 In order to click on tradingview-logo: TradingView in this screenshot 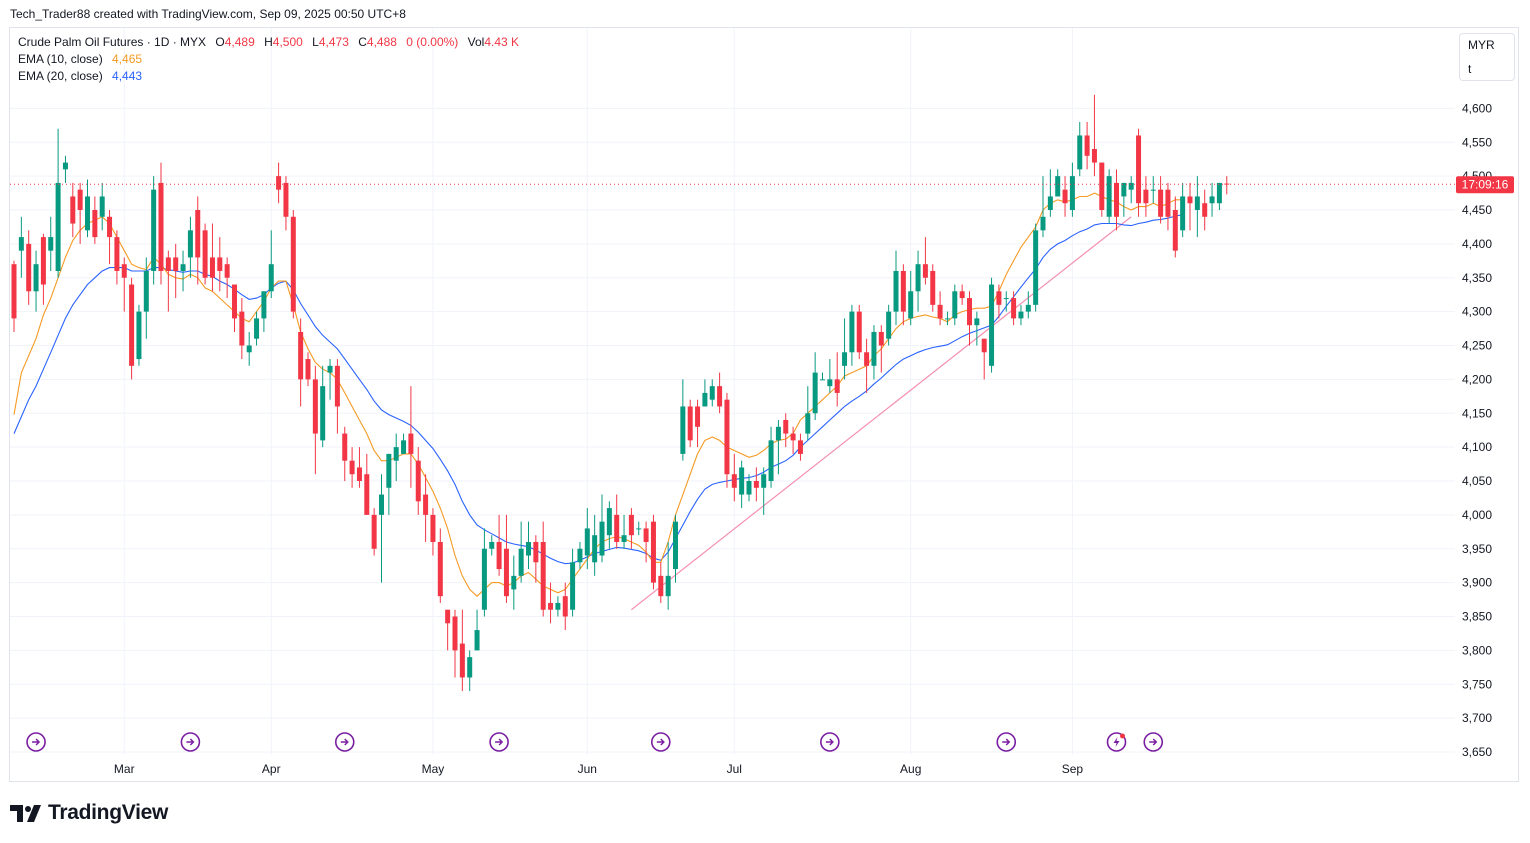, I will do `click(89, 813)`.